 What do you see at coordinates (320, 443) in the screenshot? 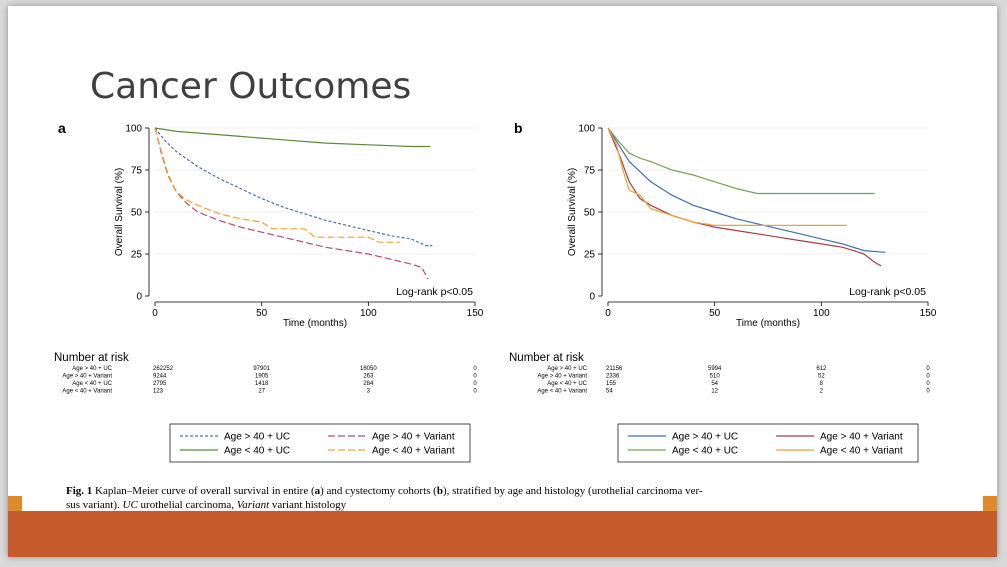
I see `legend-box-a` at bounding box center [320, 443].